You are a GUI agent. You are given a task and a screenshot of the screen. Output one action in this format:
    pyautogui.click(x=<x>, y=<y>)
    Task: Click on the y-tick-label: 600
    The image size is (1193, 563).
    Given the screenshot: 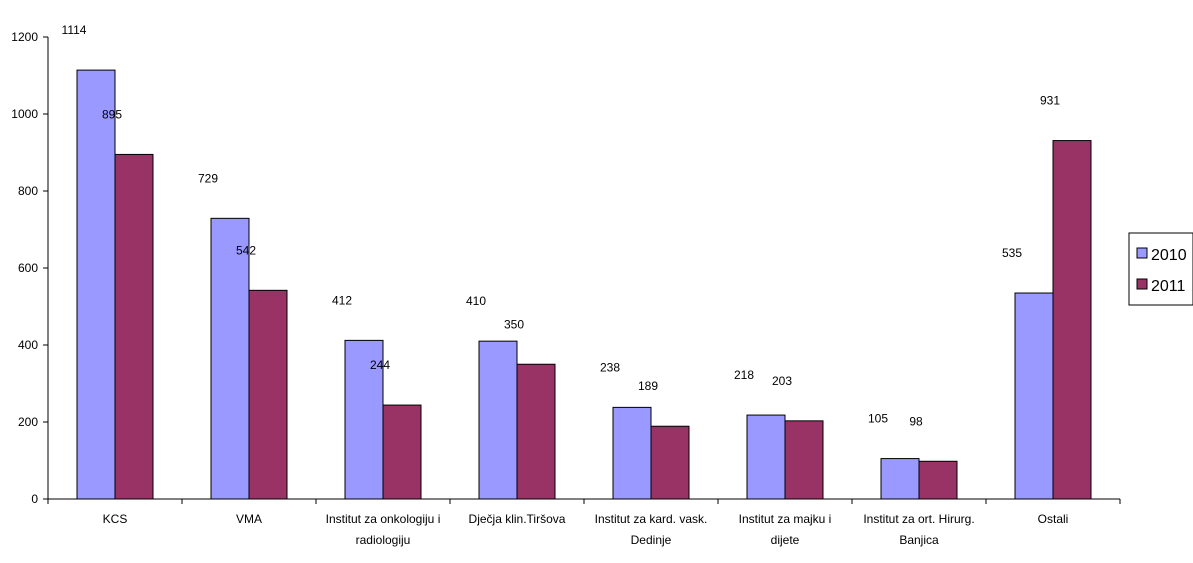 What is the action you would take?
    pyautogui.click(x=28, y=268)
    